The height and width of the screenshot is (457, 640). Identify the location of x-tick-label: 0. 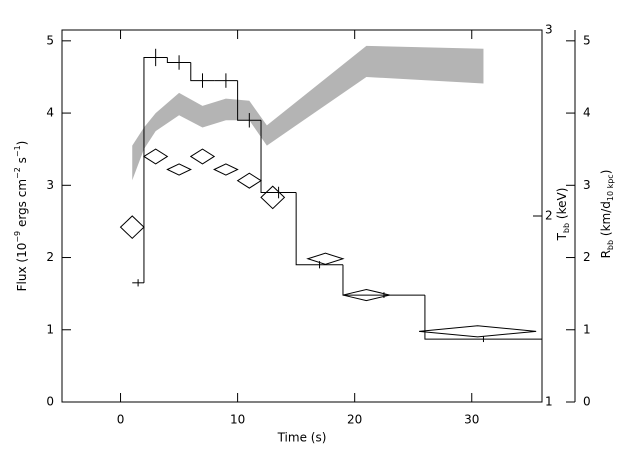
(121, 420).